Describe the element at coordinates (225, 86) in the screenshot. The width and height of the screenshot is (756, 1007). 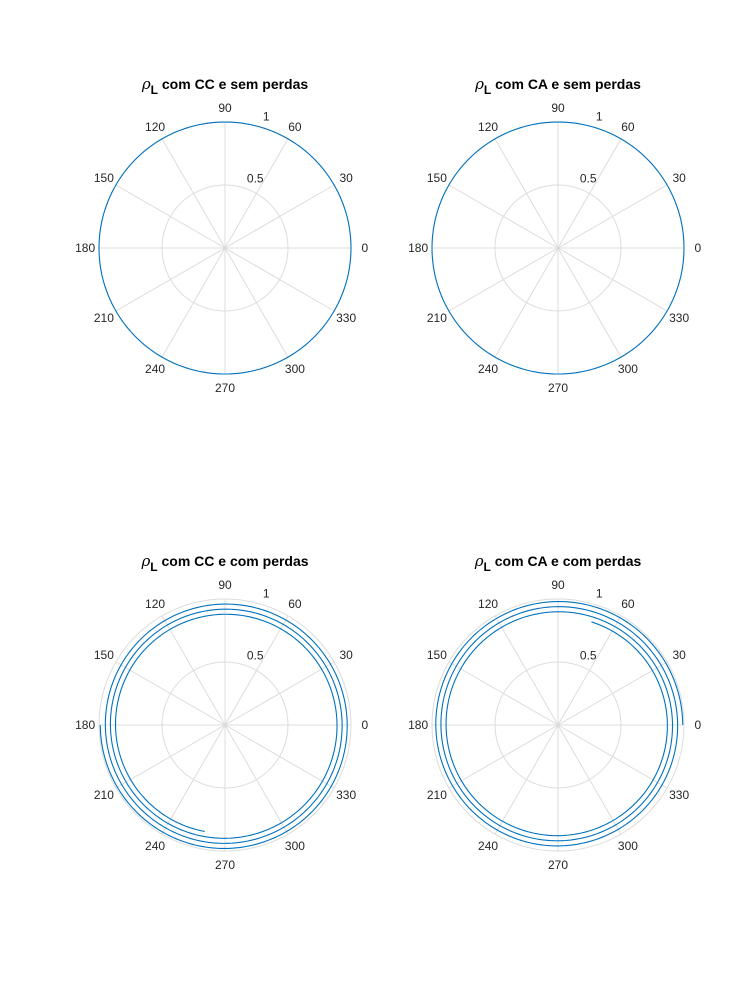
I see `chart-title: ρL com CC e sem perdas` at that location.